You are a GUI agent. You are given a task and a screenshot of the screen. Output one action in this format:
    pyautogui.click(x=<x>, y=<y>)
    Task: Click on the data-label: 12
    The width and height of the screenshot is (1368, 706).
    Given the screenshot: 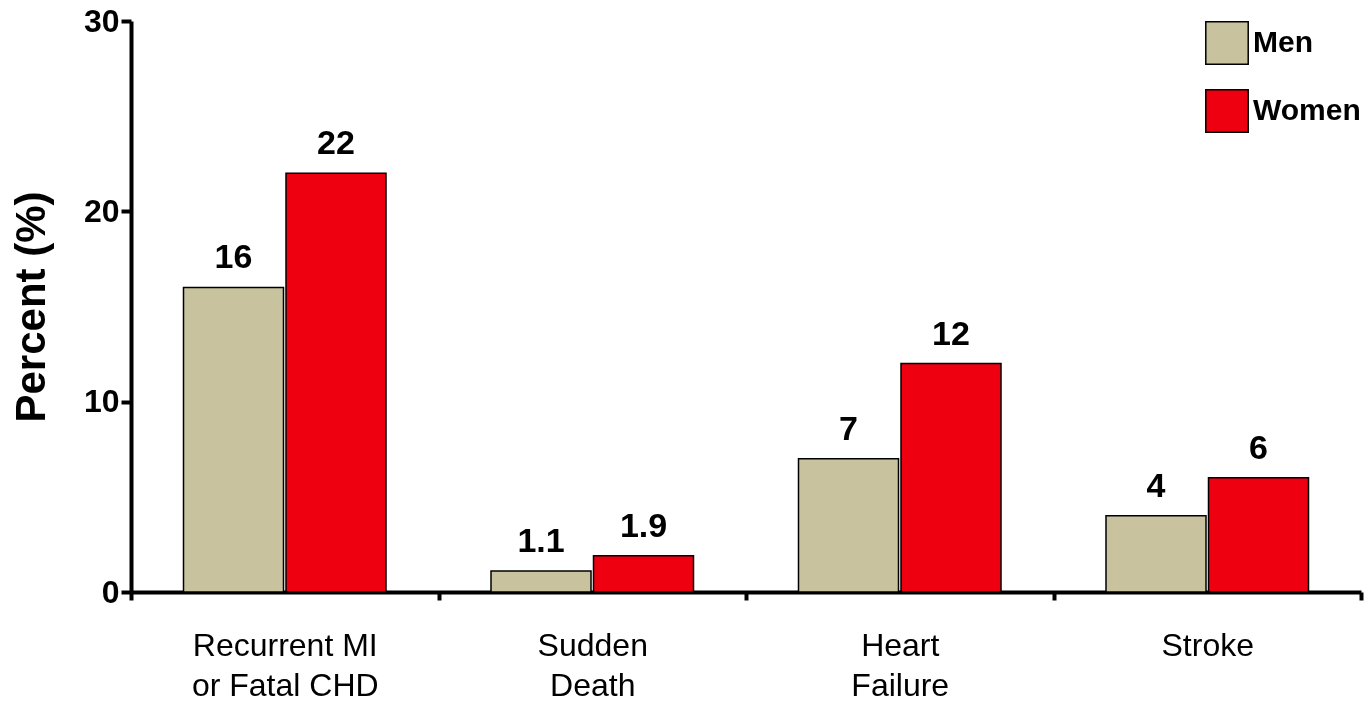 What is the action you would take?
    pyautogui.click(x=951, y=332)
    